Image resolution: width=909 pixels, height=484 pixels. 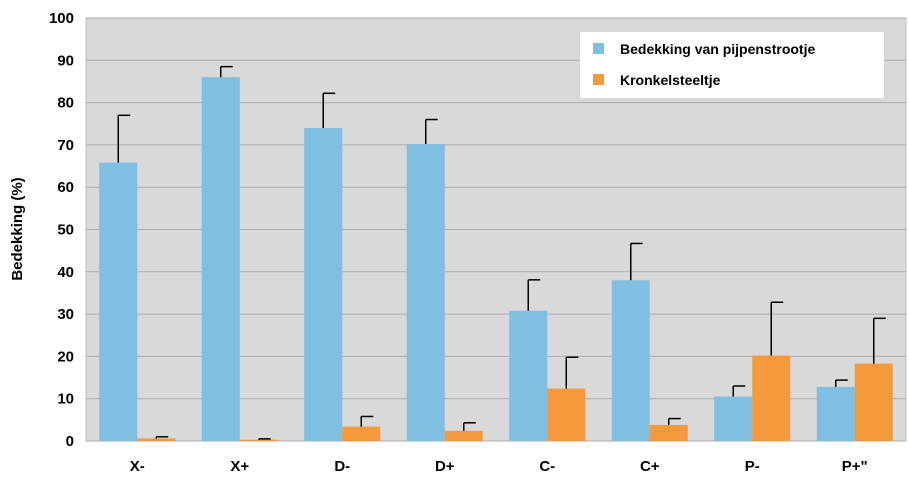 What do you see at coordinates (70, 441) in the screenshot?
I see `y-tick-label: 0` at bounding box center [70, 441].